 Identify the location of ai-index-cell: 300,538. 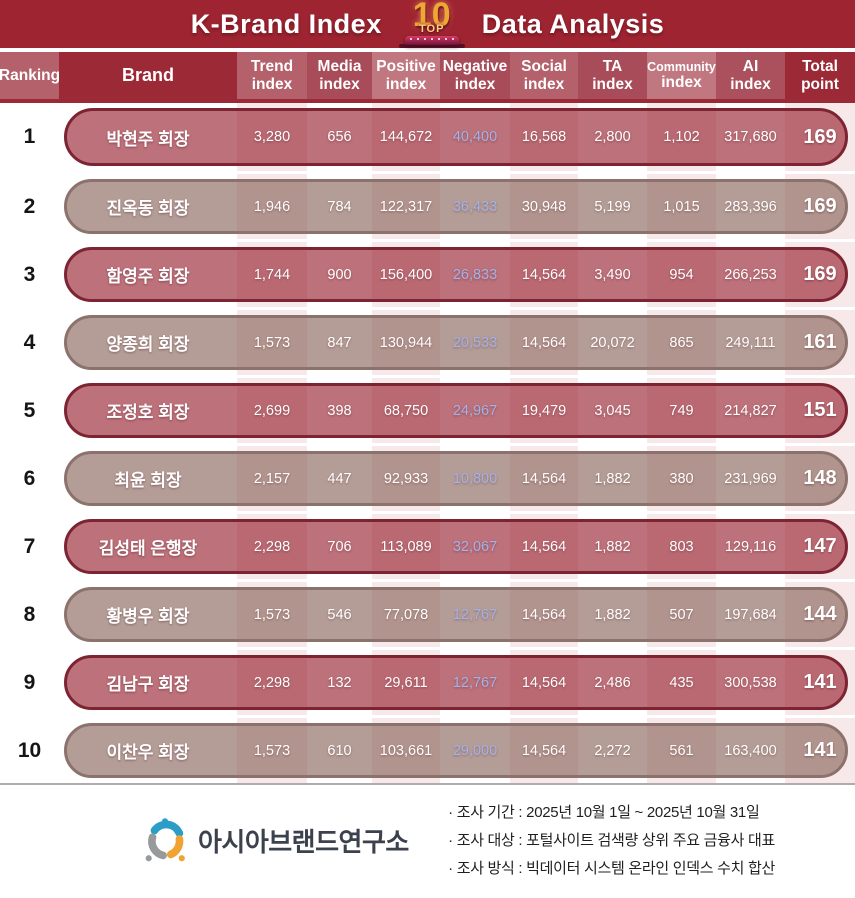
(750, 682).